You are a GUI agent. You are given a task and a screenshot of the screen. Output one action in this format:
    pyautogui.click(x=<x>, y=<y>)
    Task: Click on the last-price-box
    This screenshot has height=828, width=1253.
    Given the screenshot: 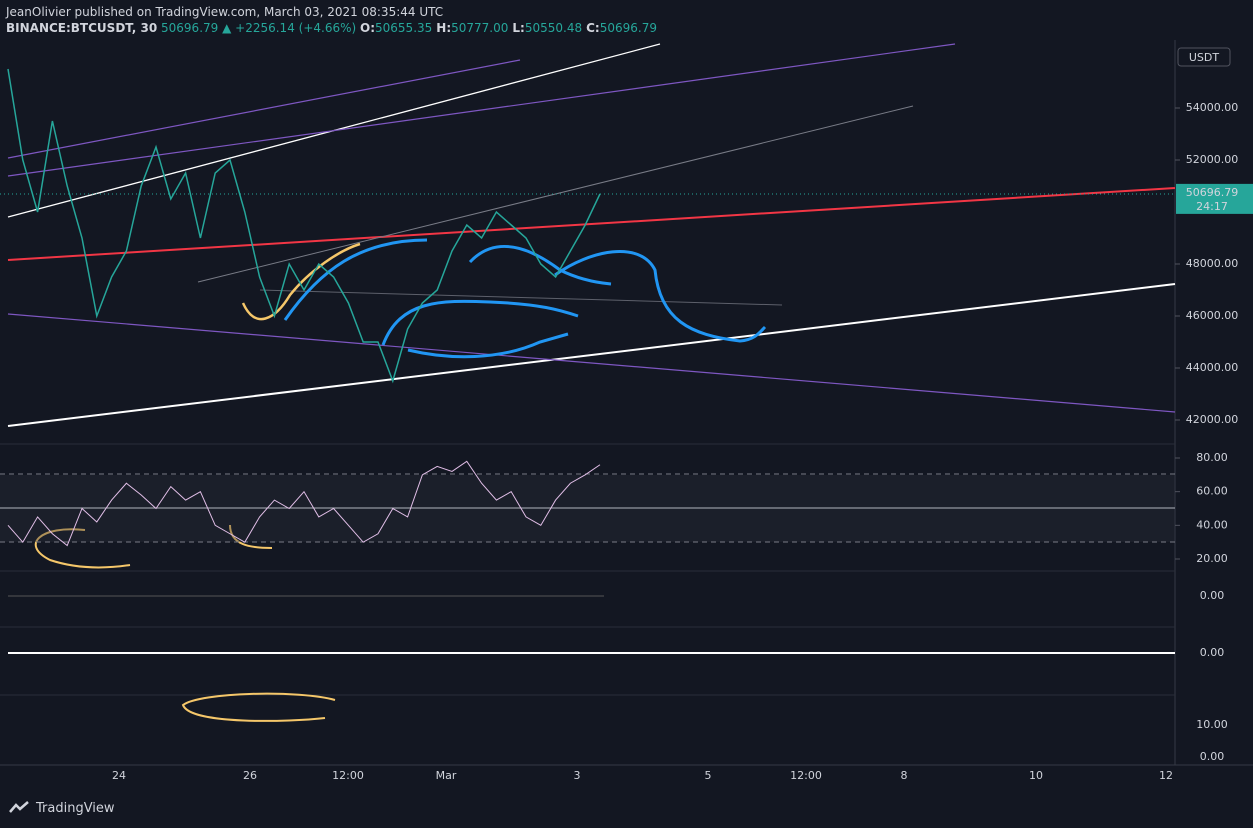 What is the action you would take?
    pyautogui.click(x=1214, y=198)
    